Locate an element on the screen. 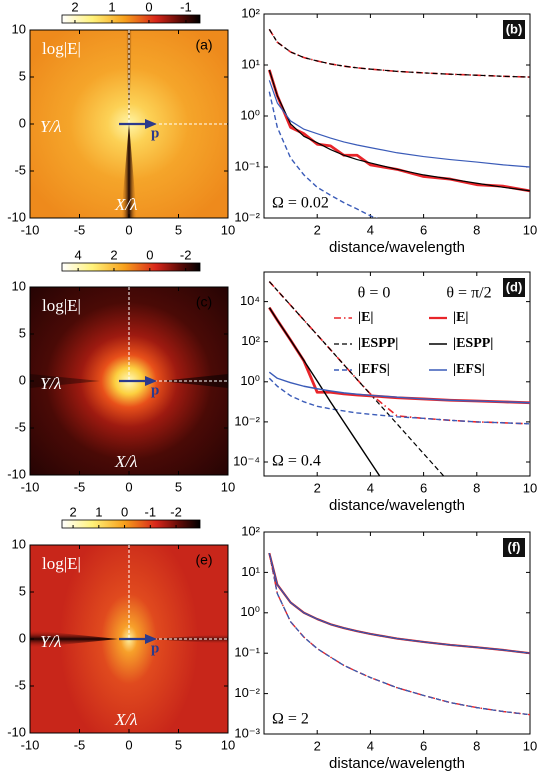 Image resolution: width=544 pixels, height=778 pixels. y-tick-label: 10⁻⁴ is located at coordinates (246, 460).